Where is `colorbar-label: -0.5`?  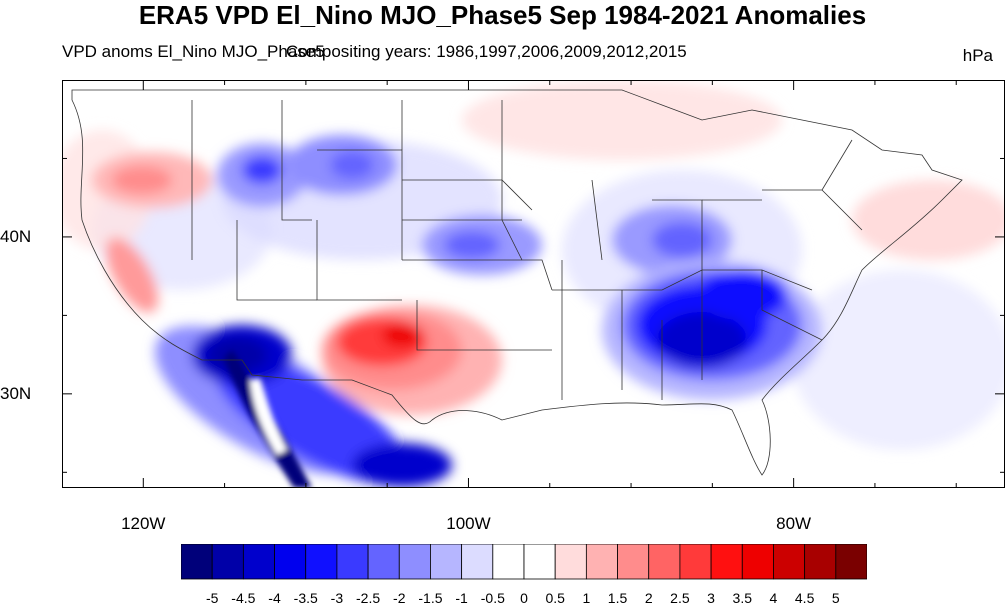
colorbar-label: -0.5 is located at coordinates (492, 598).